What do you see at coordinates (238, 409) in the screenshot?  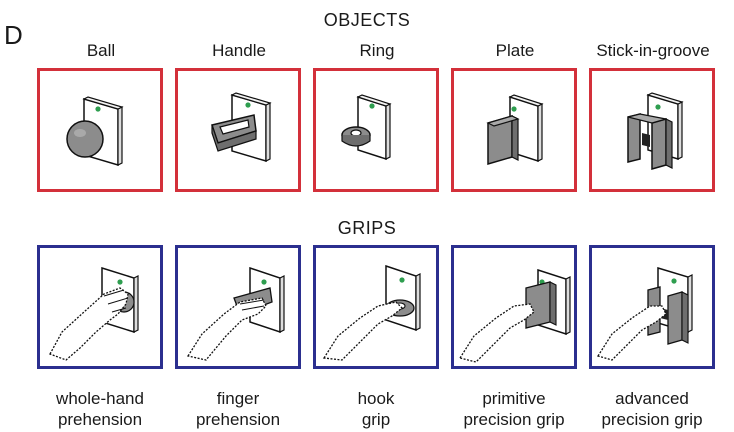 I see `grip-label-finger-prehension: finger prehension` at bounding box center [238, 409].